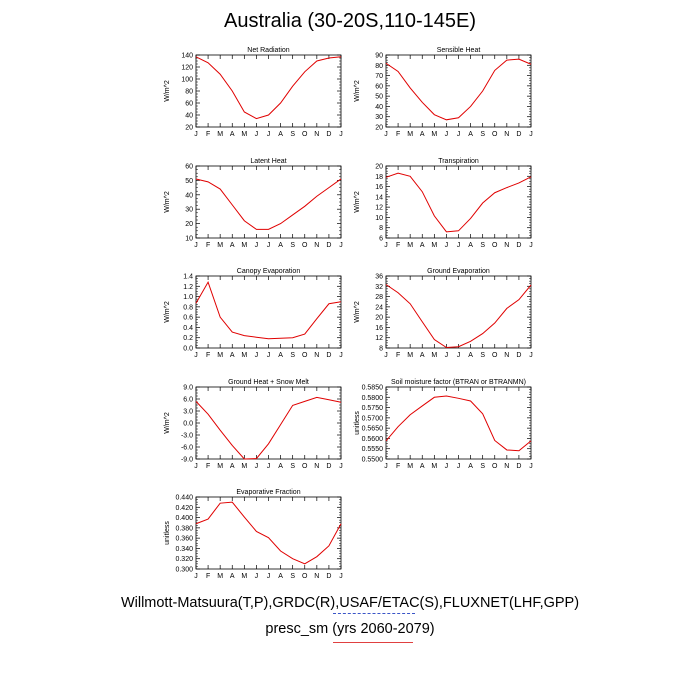  What do you see at coordinates (373, 418) in the screenshot?
I see `y-tick-label: 0.5700` at bounding box center [373, 418].